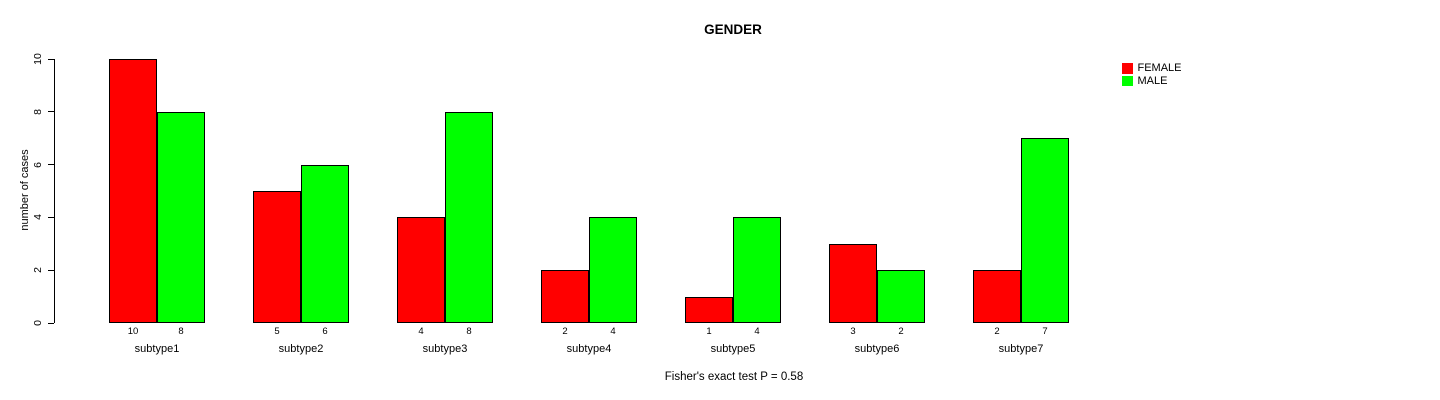 The width and height of the screenshot is (1440, 400). I want to click on y-tick-label: 10, so click(38, 59).